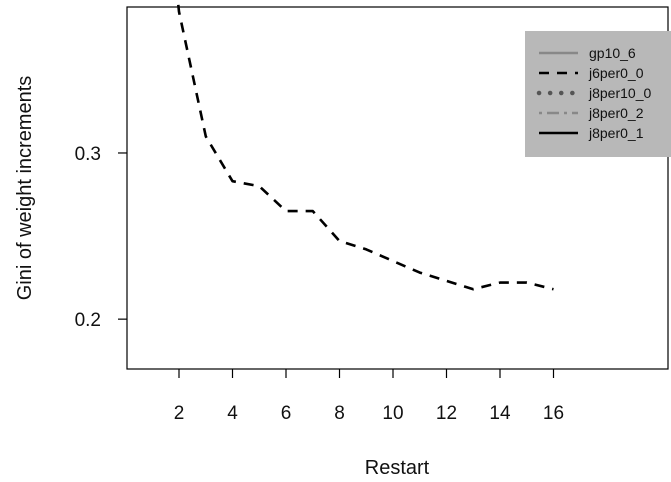 Image resolution: width=671 pixels, height=482 pixels. Describe the element at coordinates (616, 113) in the screenshot. I see `legend-label: j8per0_2` at that location.